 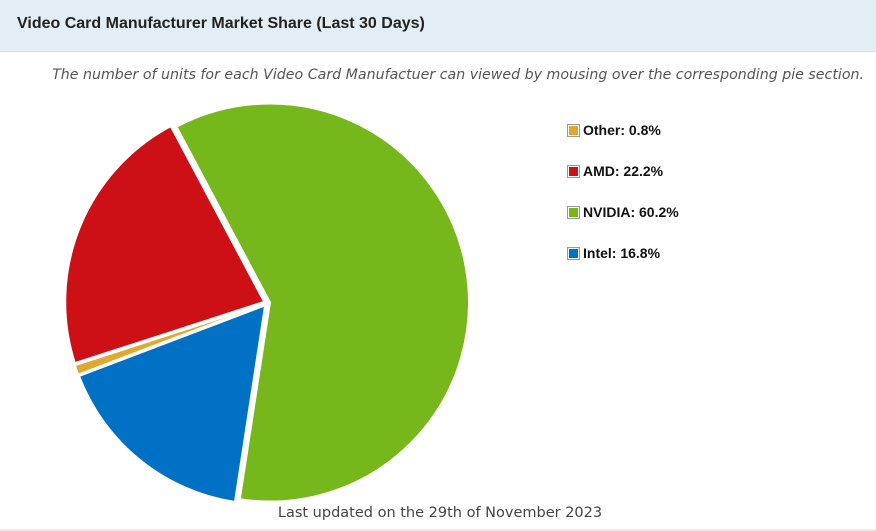 What do you see at coordinates (172, 403) in the screenshot?
I see `pie-slice-intel` at bounding box center [172, 403].